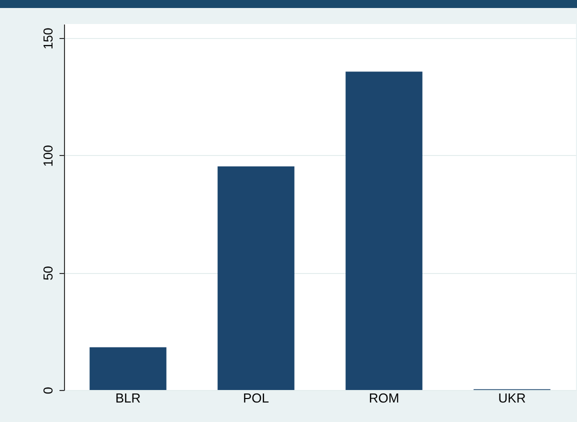  I want to click on y-tick-label: 100, so click(48, 156).